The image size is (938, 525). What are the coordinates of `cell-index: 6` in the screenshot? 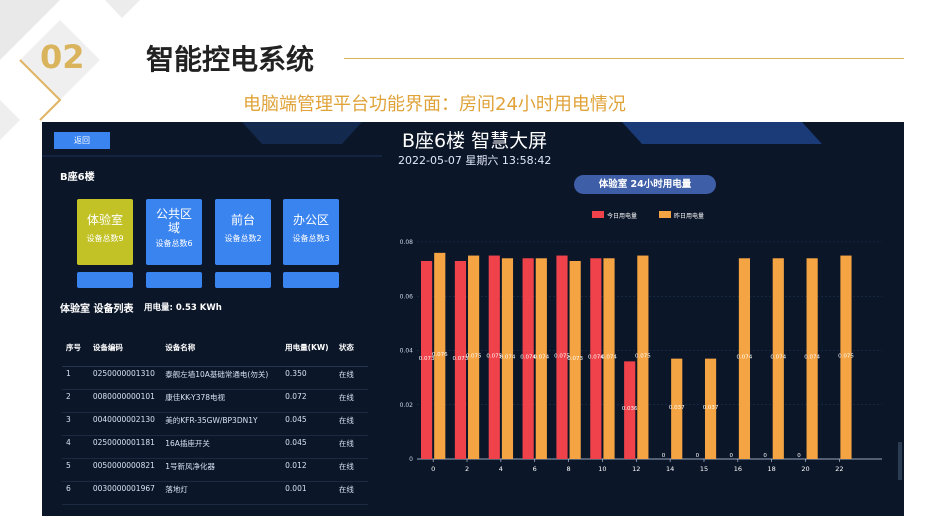 It's located at (75, 493).